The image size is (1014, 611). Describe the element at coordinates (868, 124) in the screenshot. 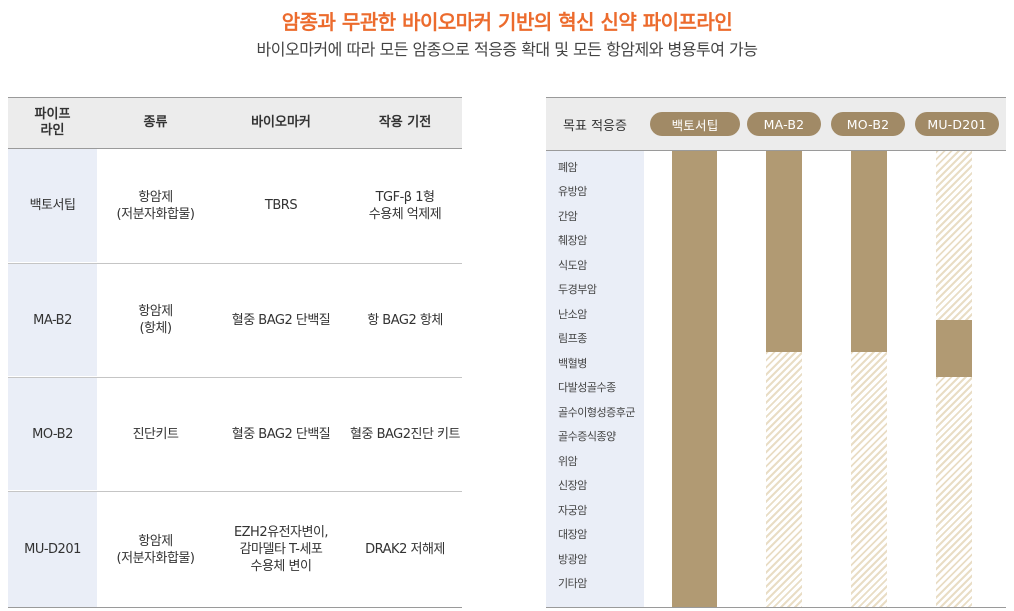

I see `pipeline-pill: MO-B2` at that location.